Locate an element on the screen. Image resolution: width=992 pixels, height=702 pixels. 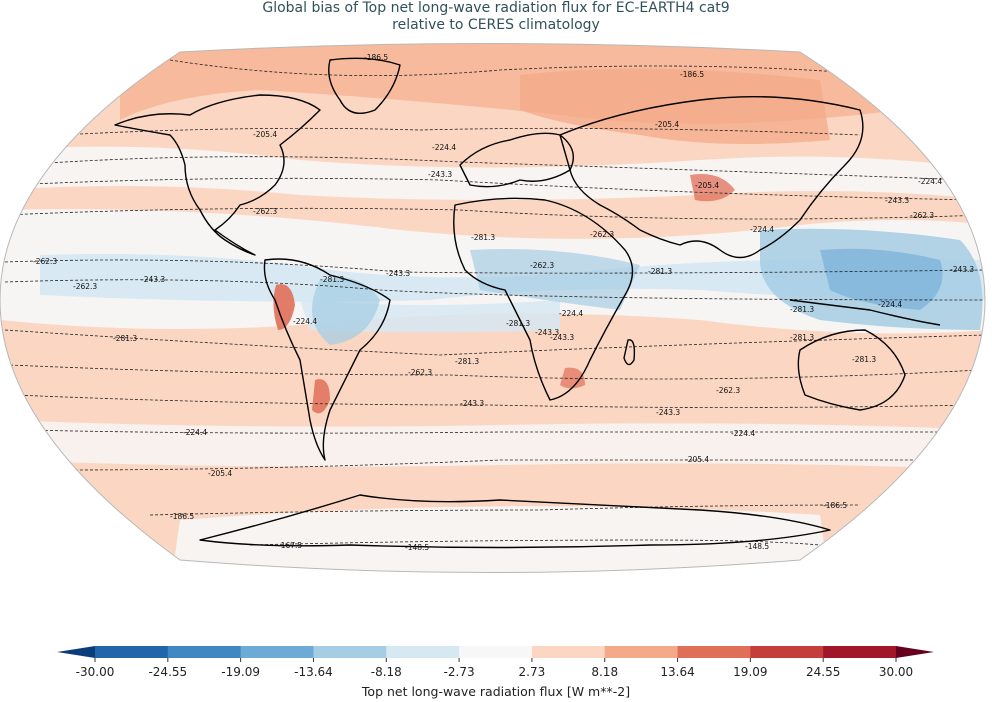
colorbar-tick-label: -8.18 is located at coordinates (386, 672).